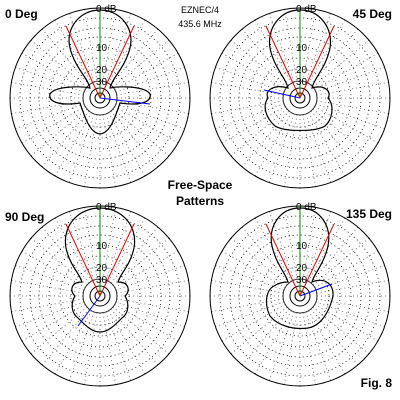 This screenshot has width=400, height=400. Describe the element at coordinates (200, 185) in the screenshot. I see `center-title: Free-Space` at that location.